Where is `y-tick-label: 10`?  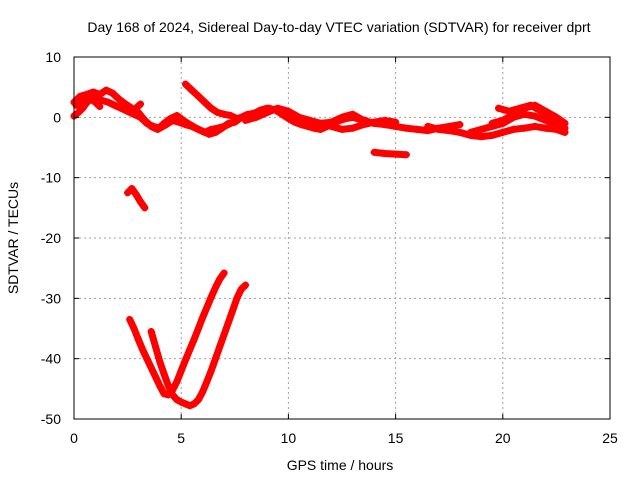
y-tick-label: 10 is located at coordinates (53, 57).